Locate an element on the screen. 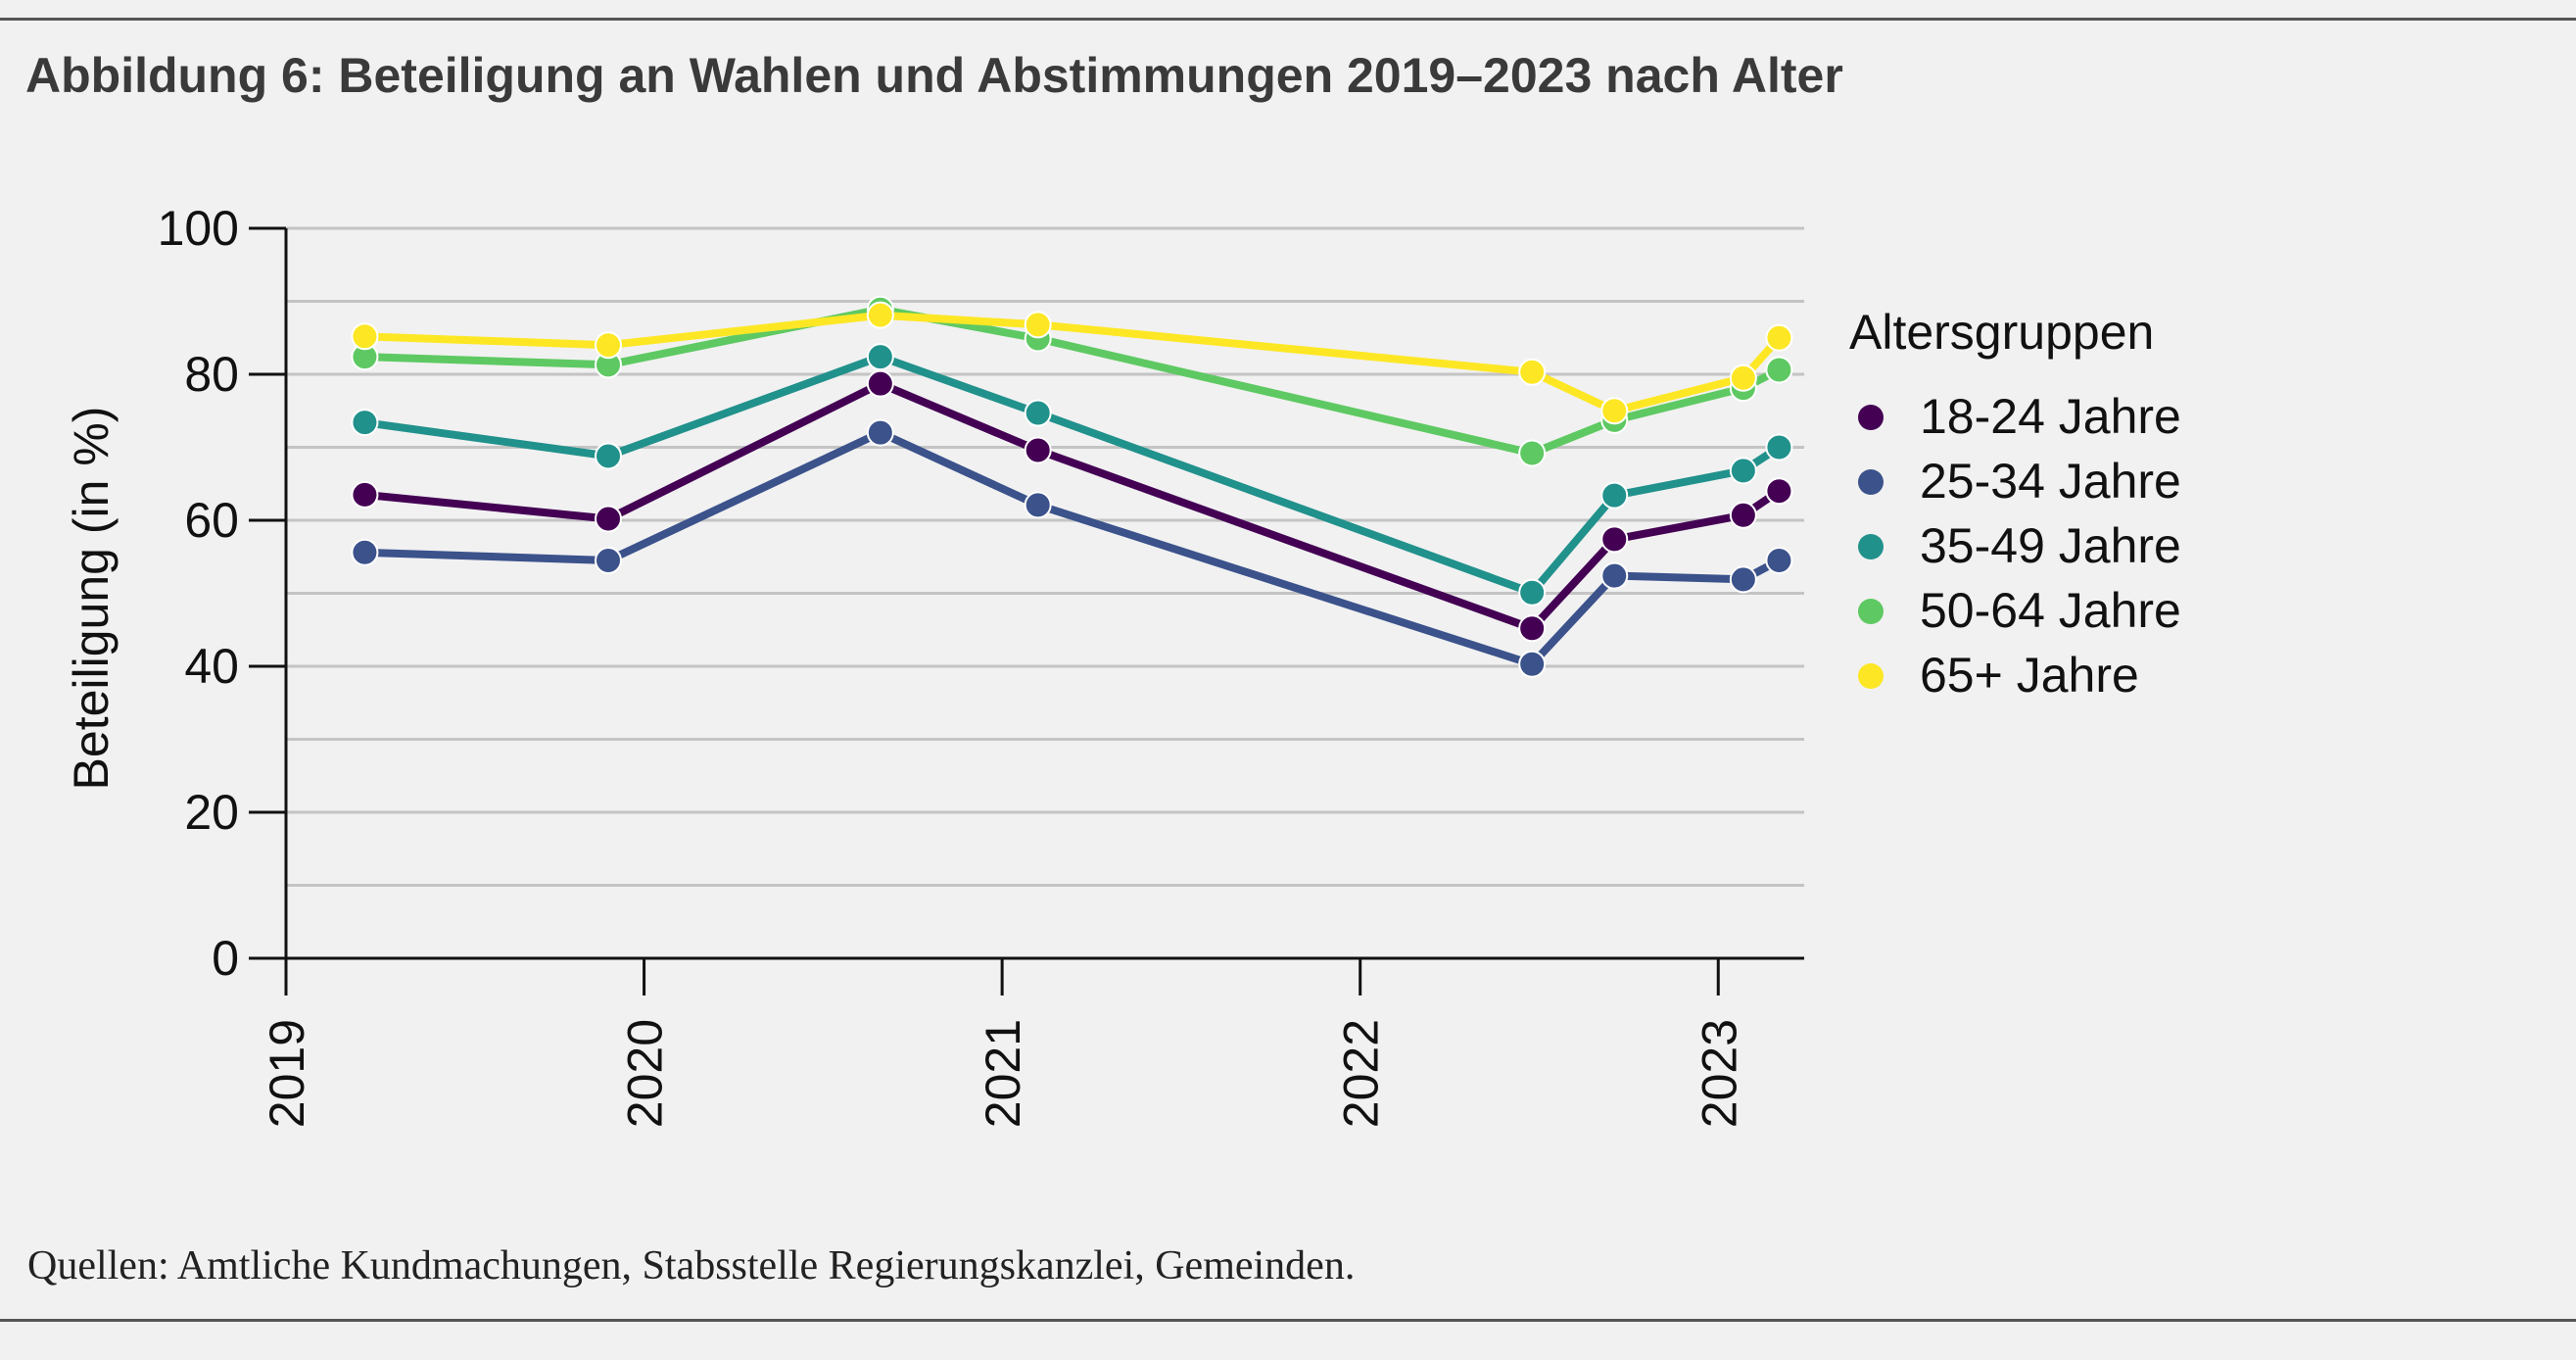  legend-label: 65+ Jahre is located at coordinates (2030, 675).